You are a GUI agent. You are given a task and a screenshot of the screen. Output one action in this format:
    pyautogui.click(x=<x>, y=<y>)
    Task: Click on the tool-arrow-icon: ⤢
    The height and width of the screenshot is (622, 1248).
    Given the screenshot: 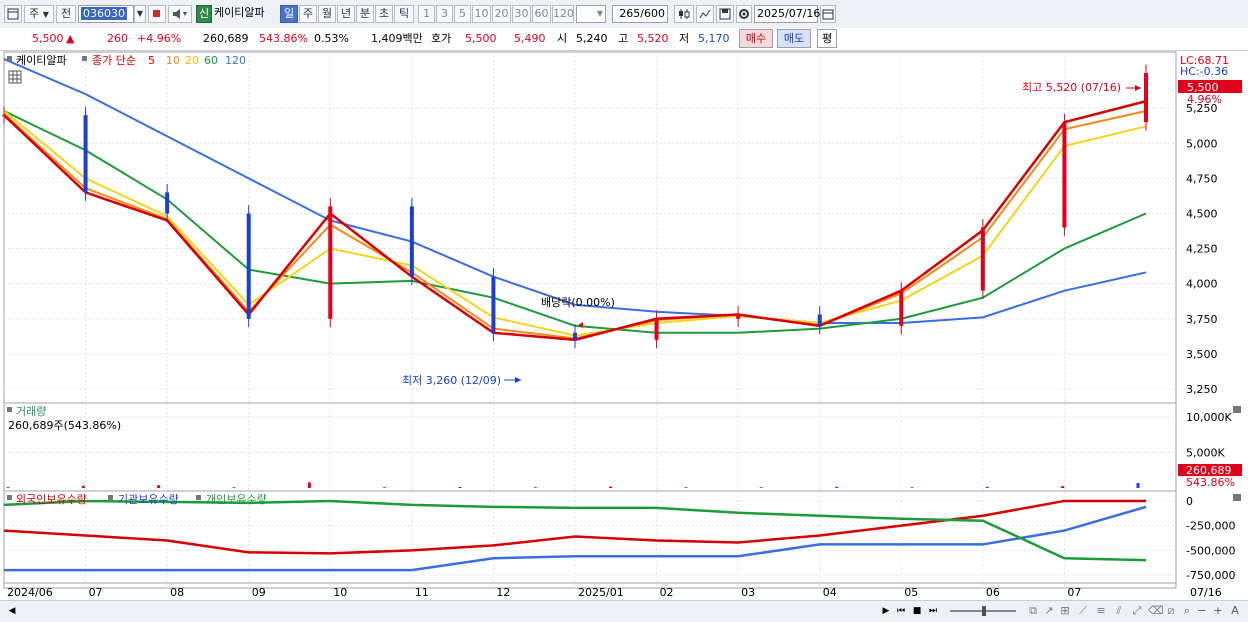 What is the action you would take?
    pyautogui.click(x=1137, y=610)
    